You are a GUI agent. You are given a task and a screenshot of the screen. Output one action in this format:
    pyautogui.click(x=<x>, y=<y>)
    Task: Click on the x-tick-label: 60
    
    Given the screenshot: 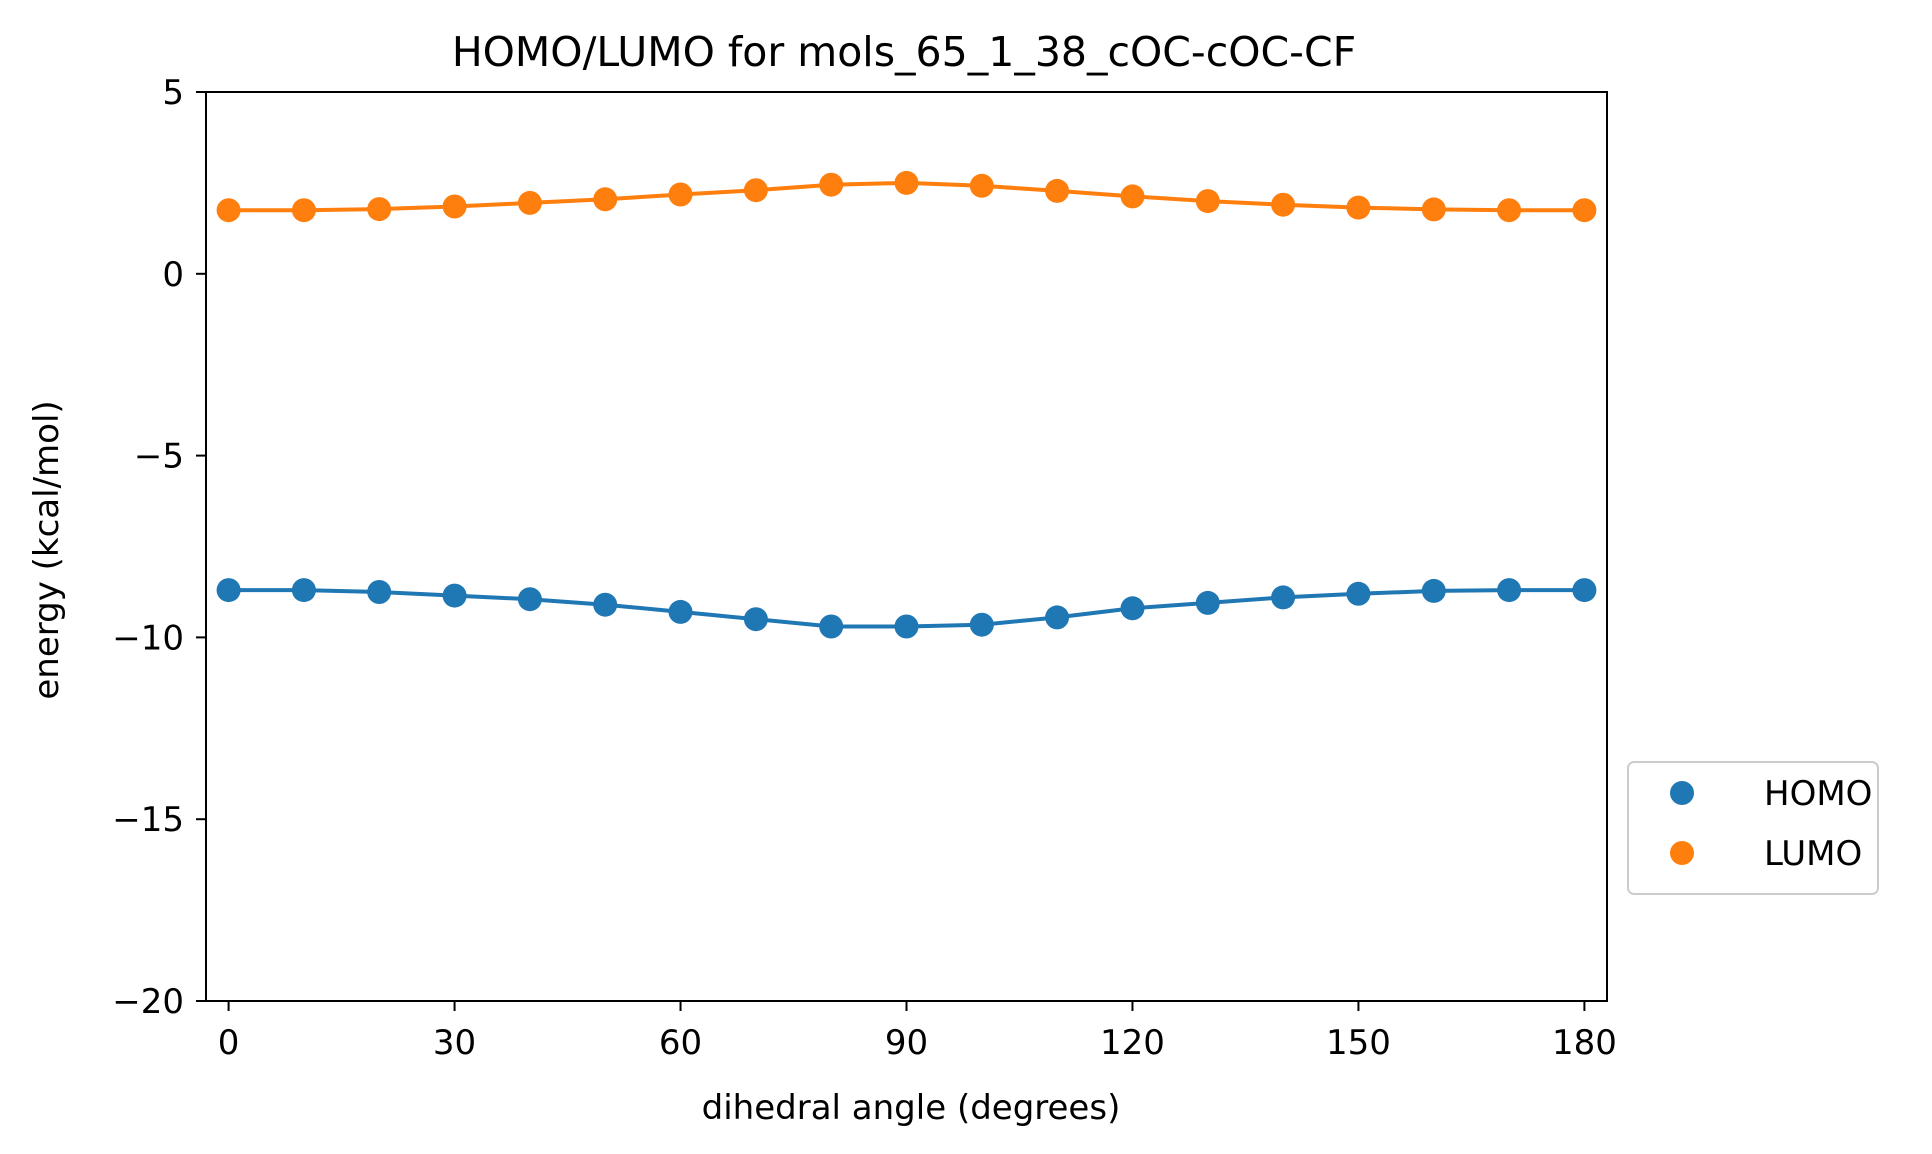 What is the action you would take?
    pyautogui.click(x=680, y=1043)
    